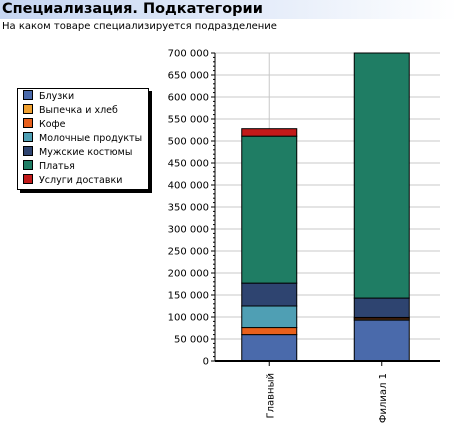 The image size is (457, 433). I want to click on page-title: Специализация. Подкатегории, so click(132, 9).